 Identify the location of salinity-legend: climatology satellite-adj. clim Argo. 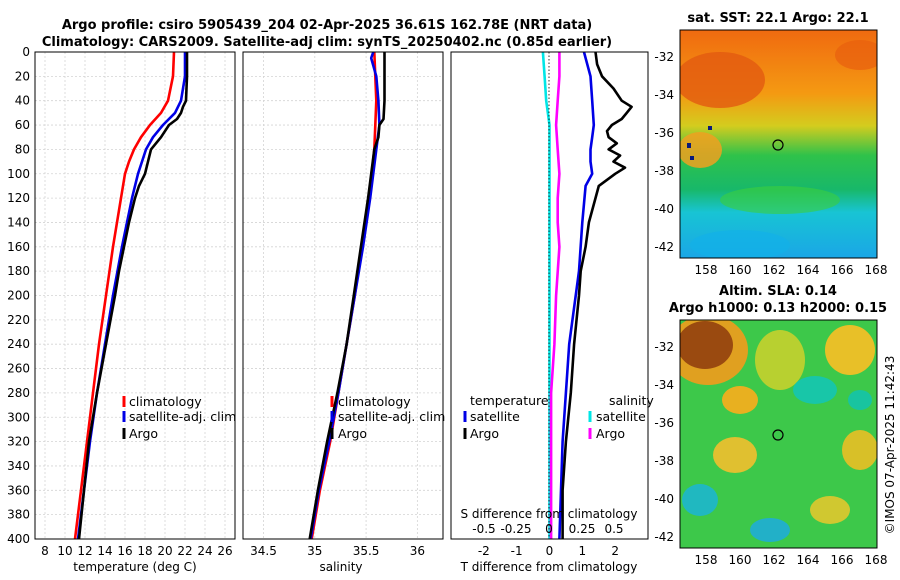
(387, 417).